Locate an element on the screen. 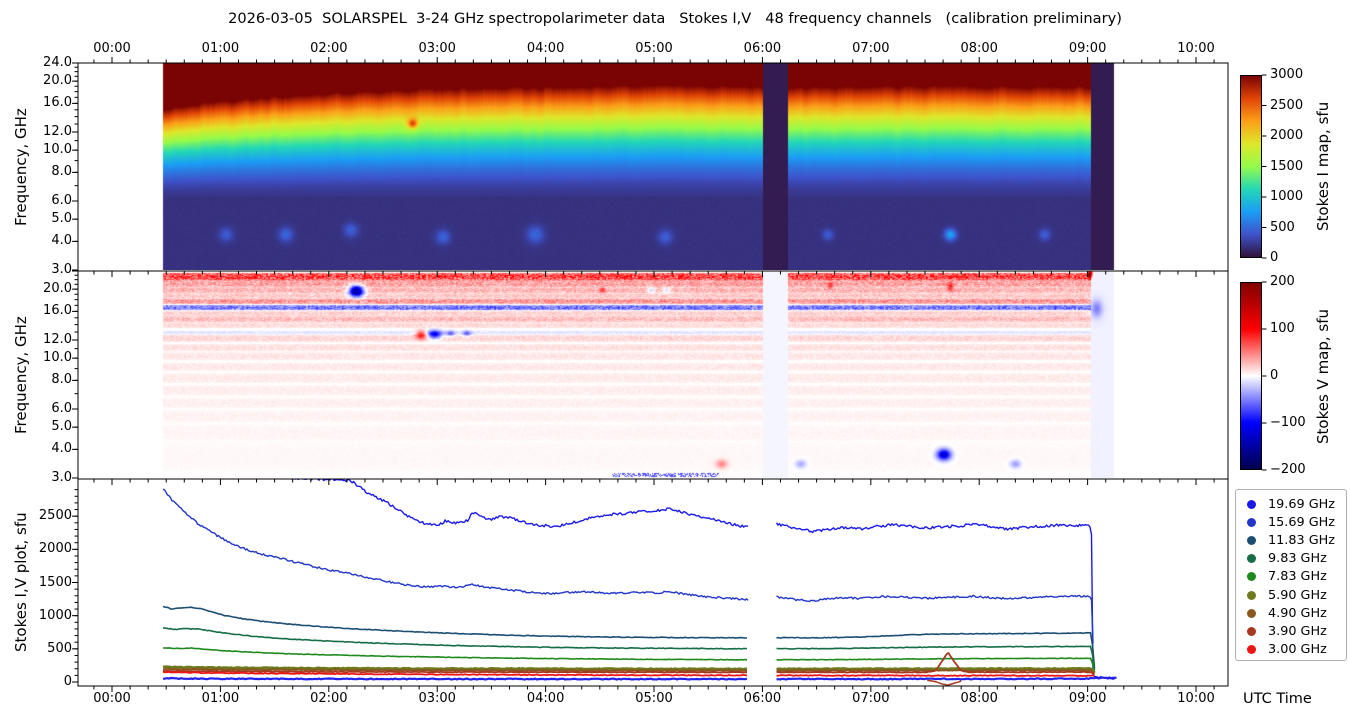  top-time-tick-label: 01:00 is located at coordinates (220, 48).